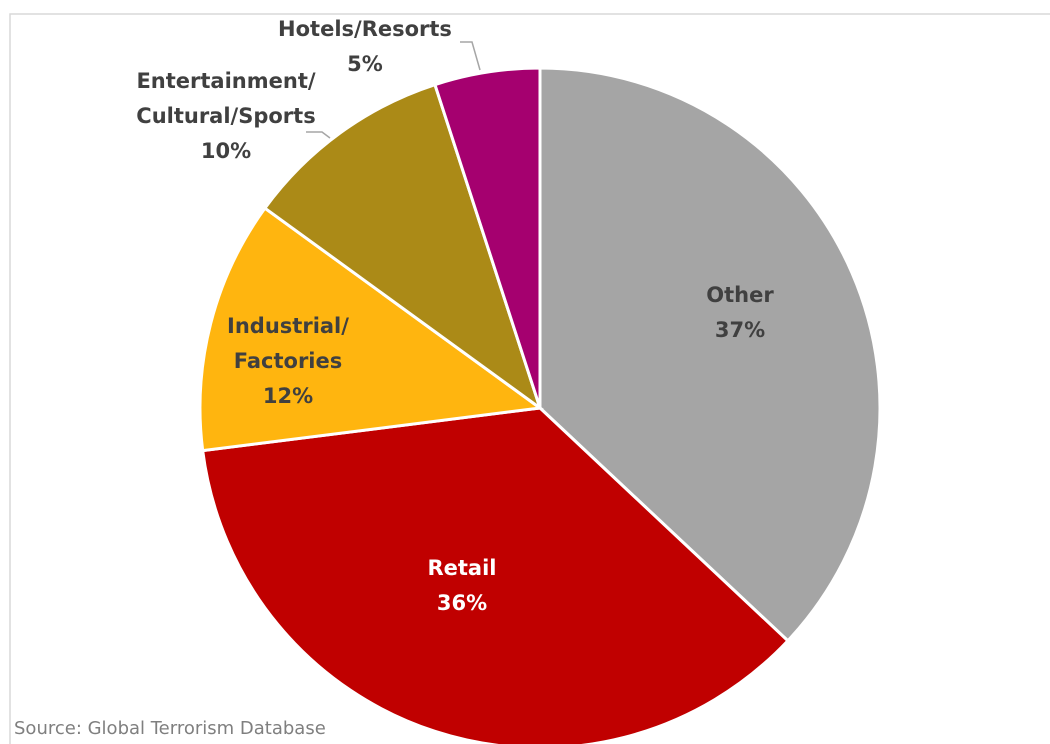 This screenshot has height=744, width=1050. I want to click on slice-label: Industrial/Factories, so click(288, 343).